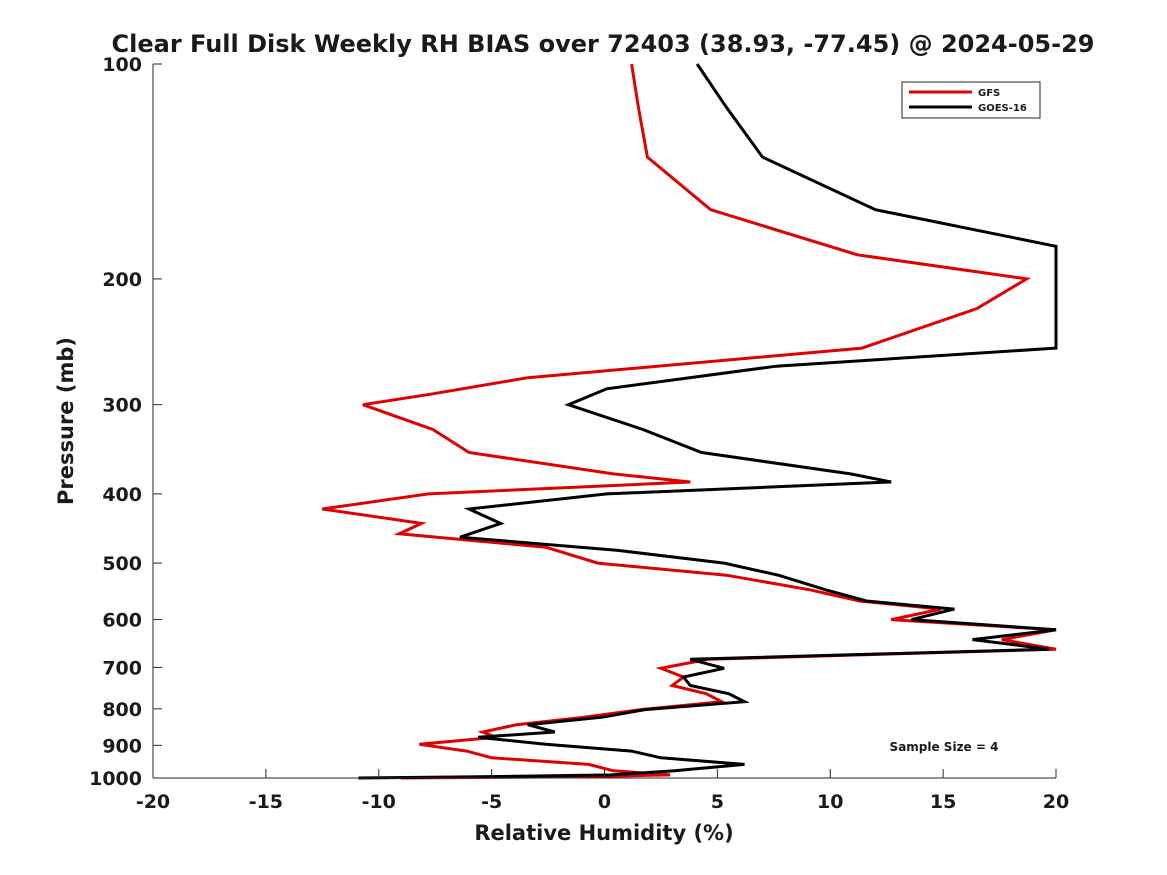 The height and width of the screenshot is (875, 1167). I want to click on y-tick-label: 900, so click(122, 746).